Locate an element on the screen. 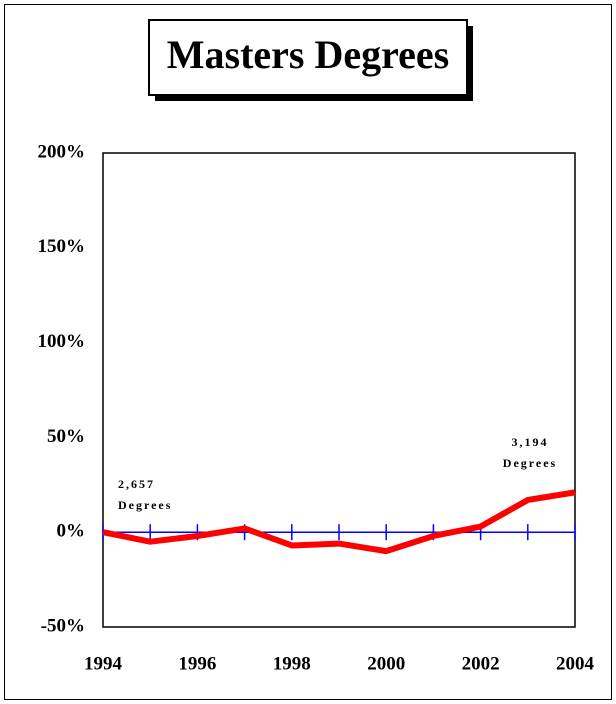 This screenshot has height=704, width=616. y-tick-label: 100% is located at coordinates (62, 341).